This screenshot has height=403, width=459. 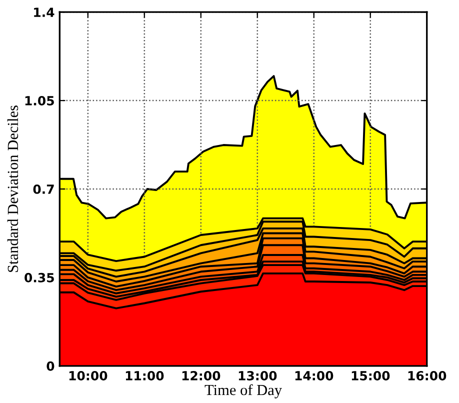 I want to click on y-tick-label: 0.35, so click(x=39, y=277).